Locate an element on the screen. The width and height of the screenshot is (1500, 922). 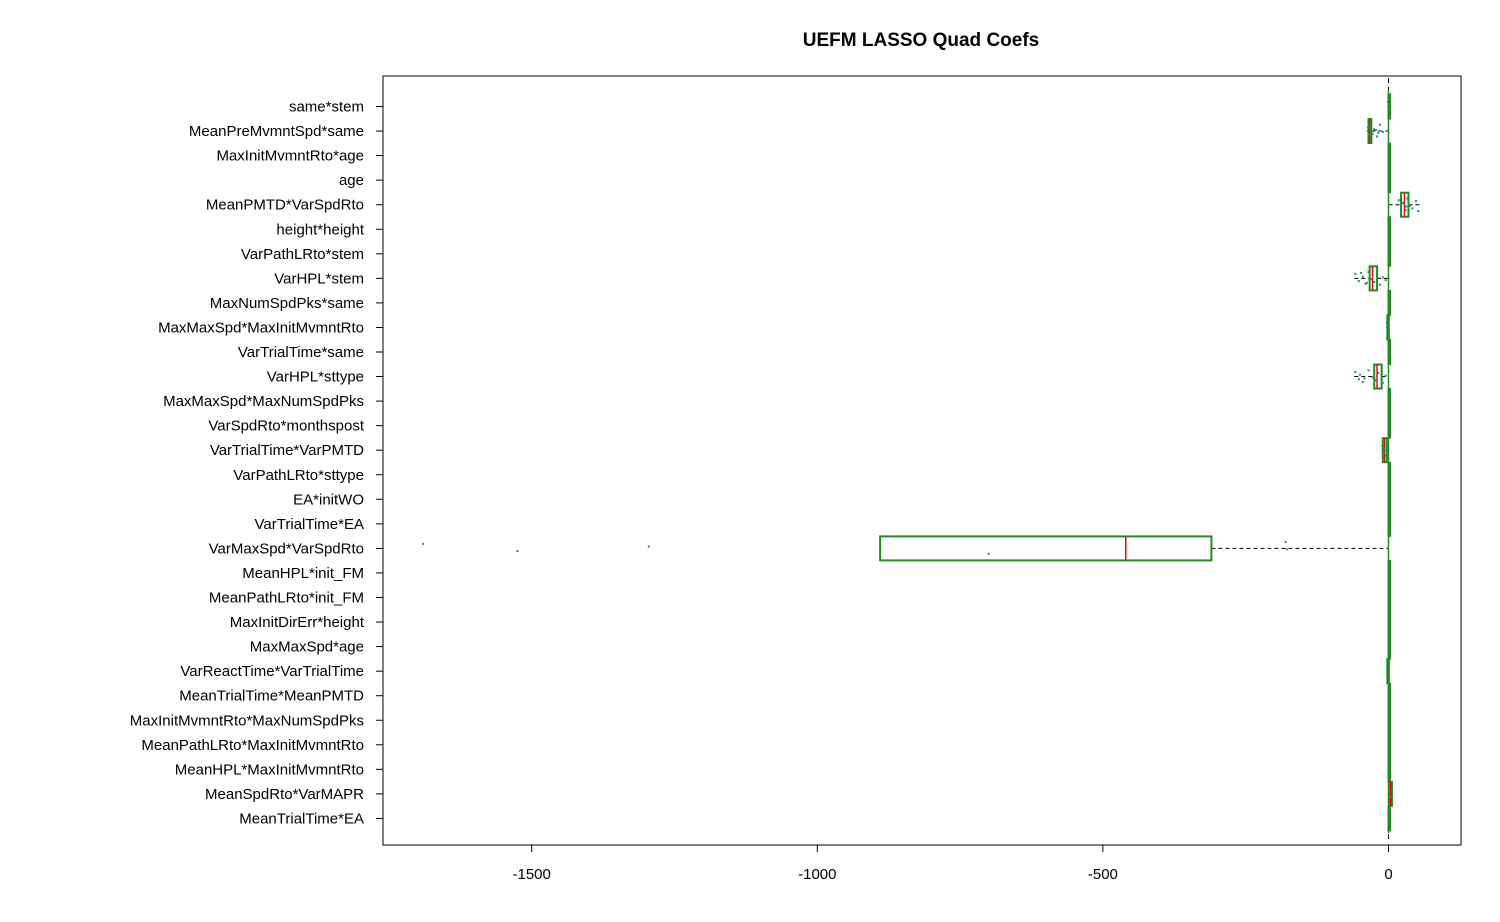
category-label: VarPathLRto*stem is located at coordinates (302, 254).